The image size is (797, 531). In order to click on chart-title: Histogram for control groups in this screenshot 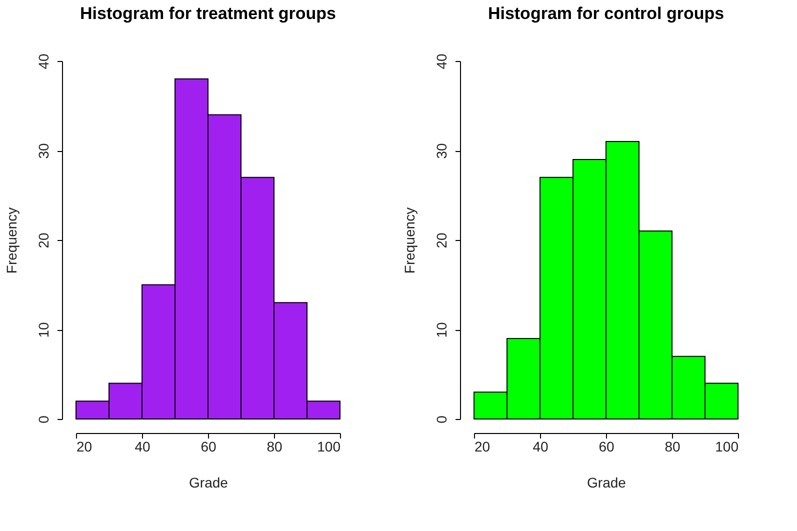, I will do `click(606, 14)`.